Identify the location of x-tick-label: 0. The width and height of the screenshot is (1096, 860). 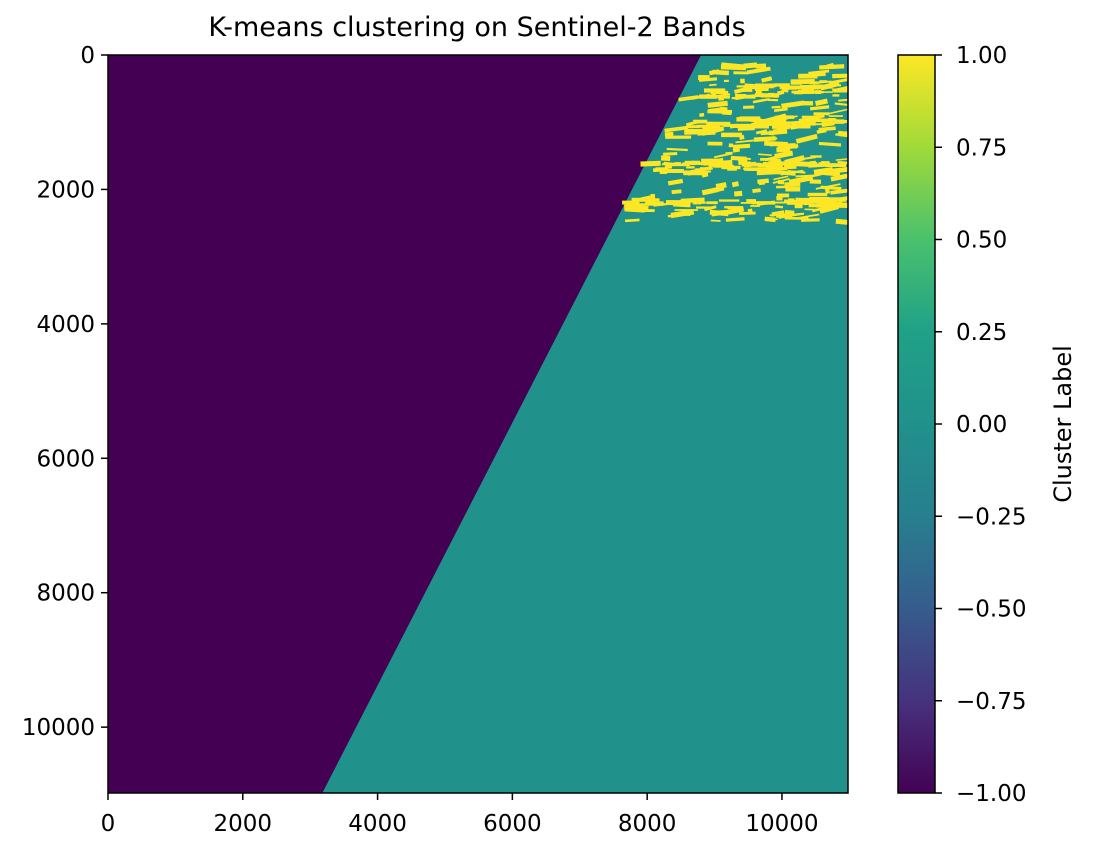
(108, 824).